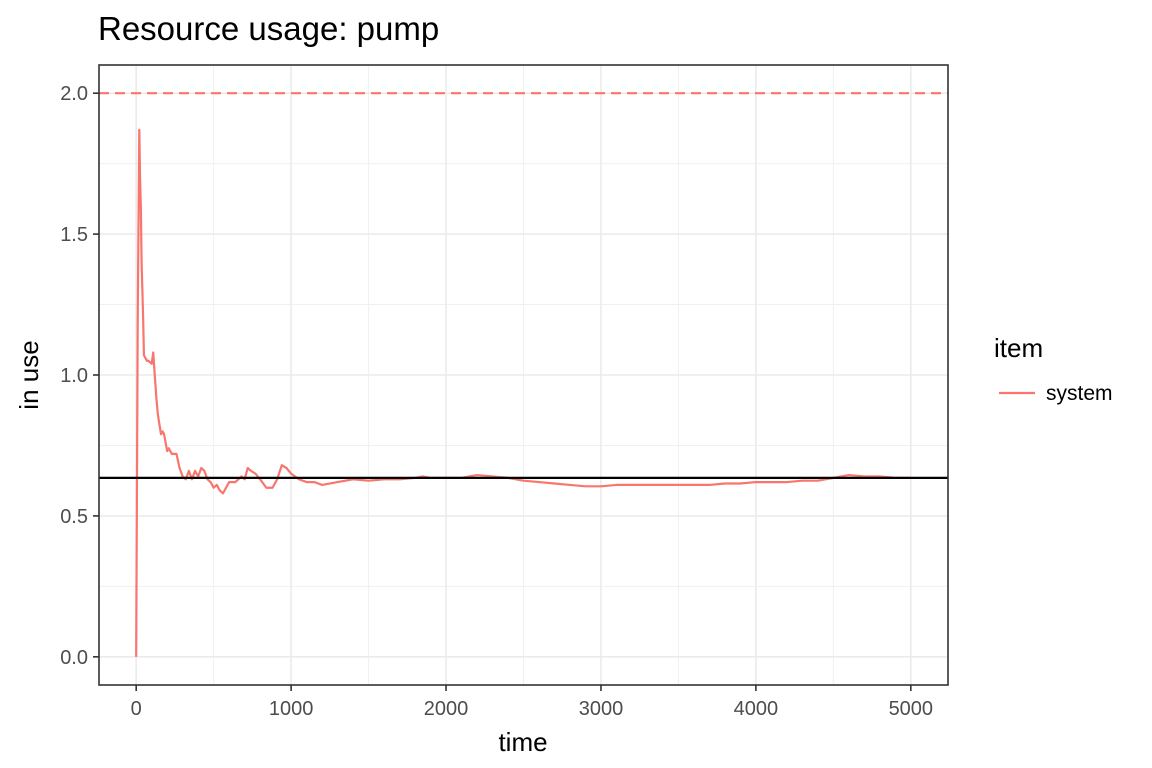 The image size is (1152, 768). I want to click on chart-title: Resource usage: pump, so click(268, 28).